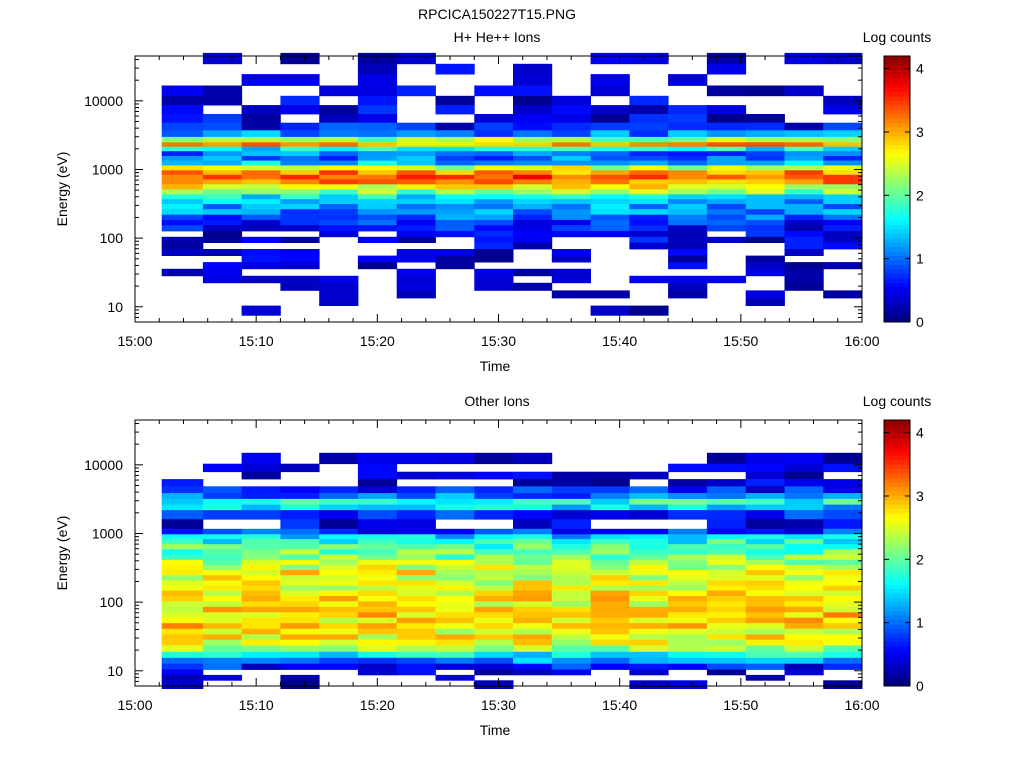 This screenshot has width=1024, height=768. I want to click on y-axis-label: Energy (eV), so click(62, 553).